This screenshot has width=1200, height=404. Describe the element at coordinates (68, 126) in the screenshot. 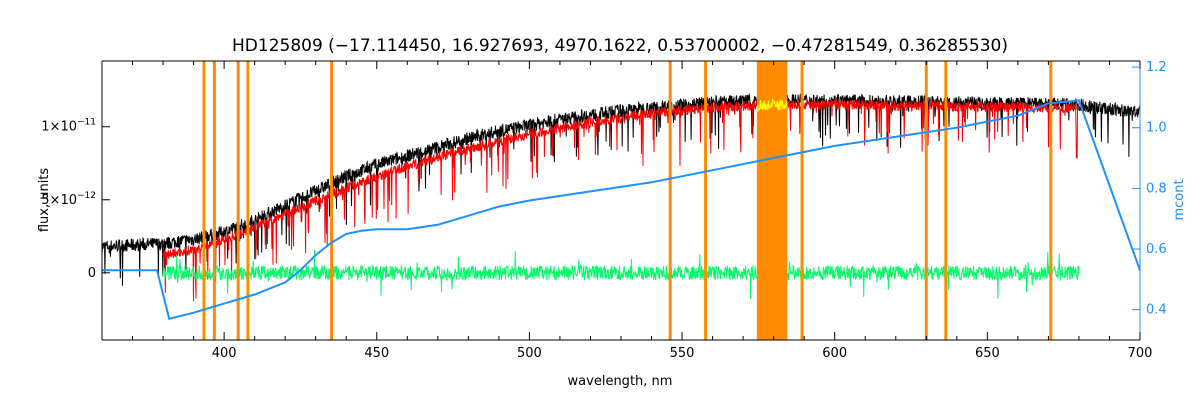

I see `y-left-tick-label: 1×10⁻¹¹` at that location.